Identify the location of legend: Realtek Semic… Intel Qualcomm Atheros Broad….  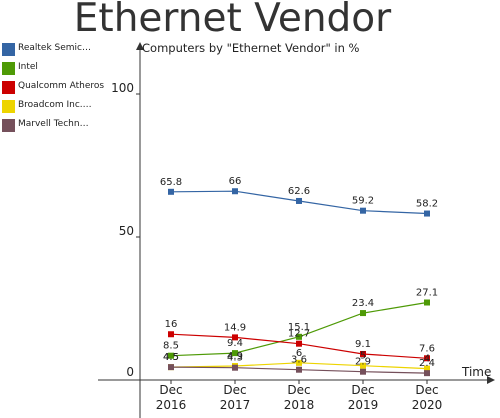
(69, 88).